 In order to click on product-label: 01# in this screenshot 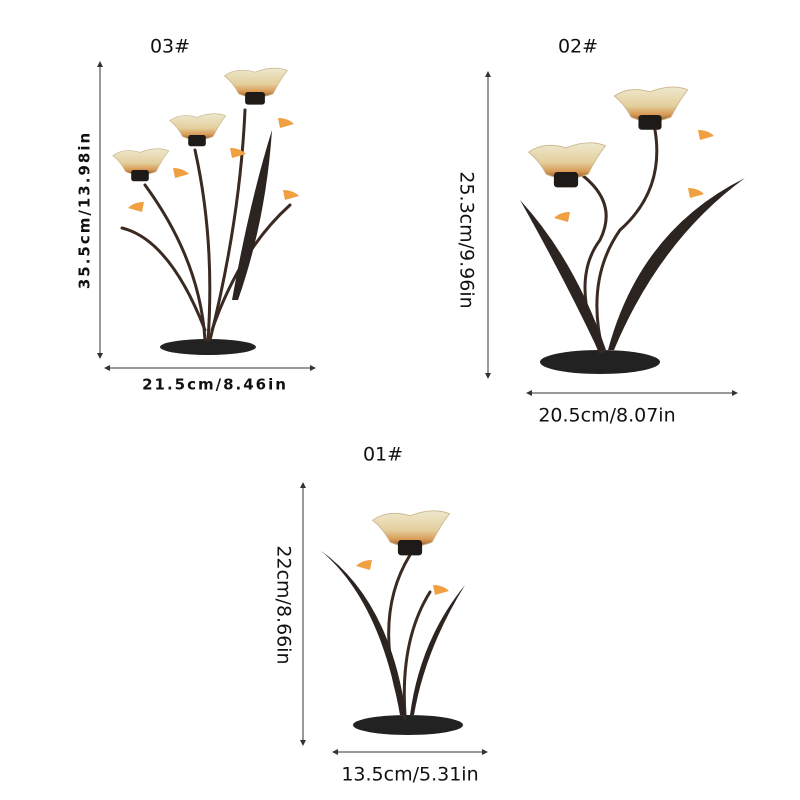, I will do `click(383, 455)`.